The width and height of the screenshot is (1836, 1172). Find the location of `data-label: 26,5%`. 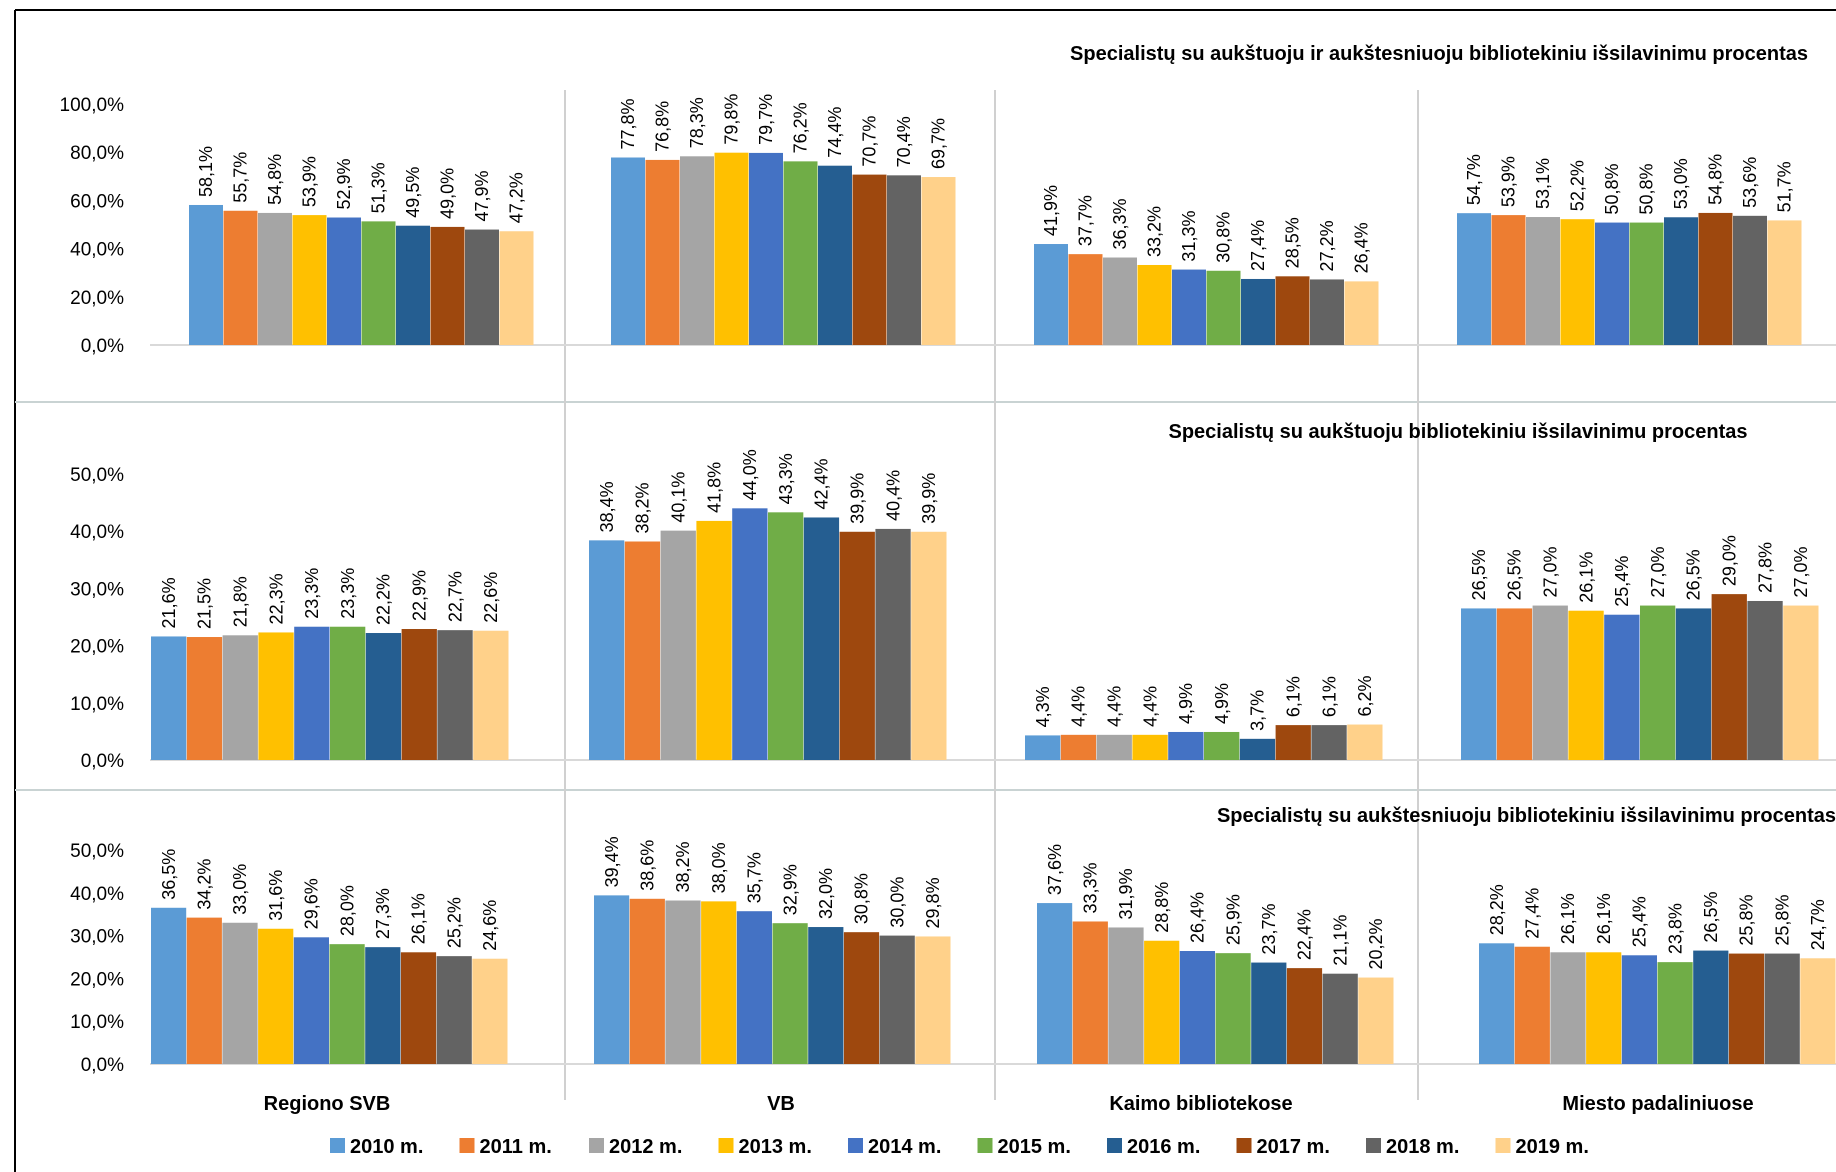

data-label: 26,5% is located at coordinates (1479, 574).